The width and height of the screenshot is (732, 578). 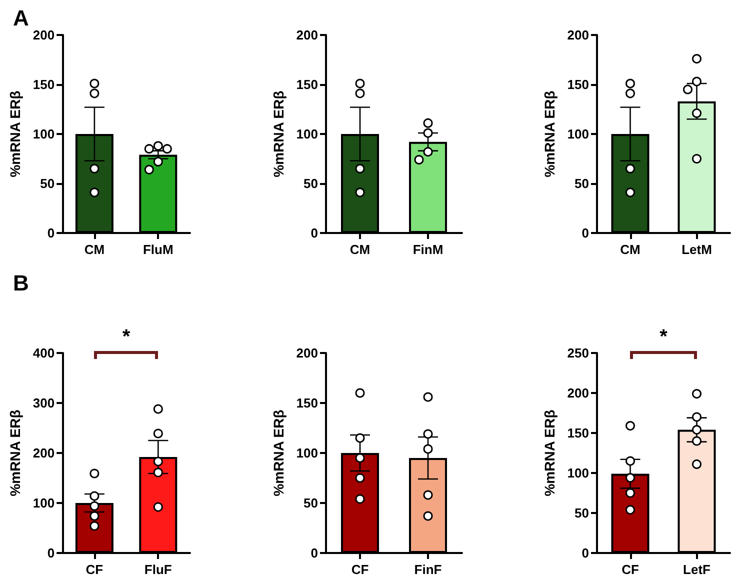 What do you see at coordinates (428, 569) in the screenshot?
I see `x-tick-label: FinF` at bounding box center [428, 569].